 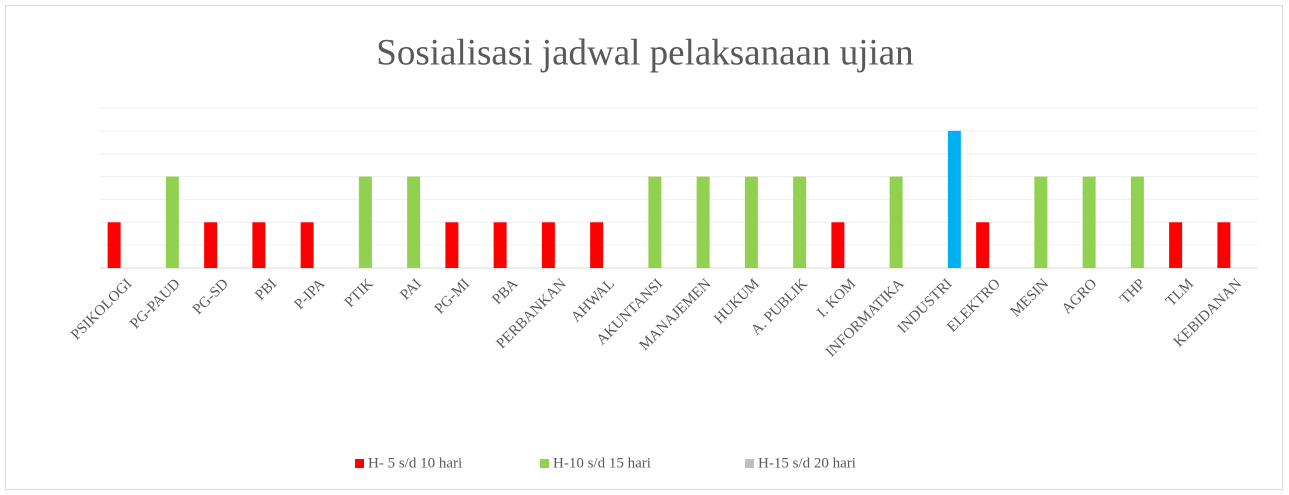 I want to click on legend-label: H- 5 s/d 10 hari, so click(x=415, y=463).